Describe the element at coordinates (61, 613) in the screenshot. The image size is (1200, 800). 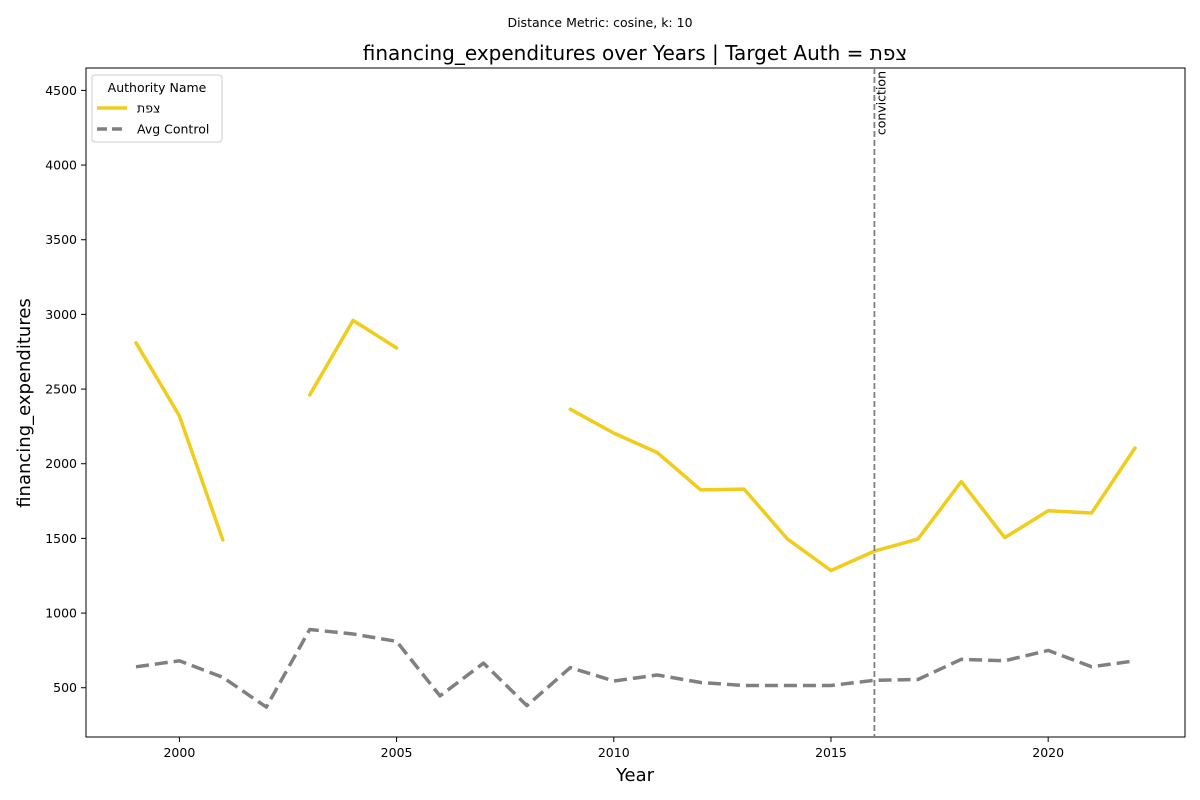
I see `y-tick-label: 1000` at that location.